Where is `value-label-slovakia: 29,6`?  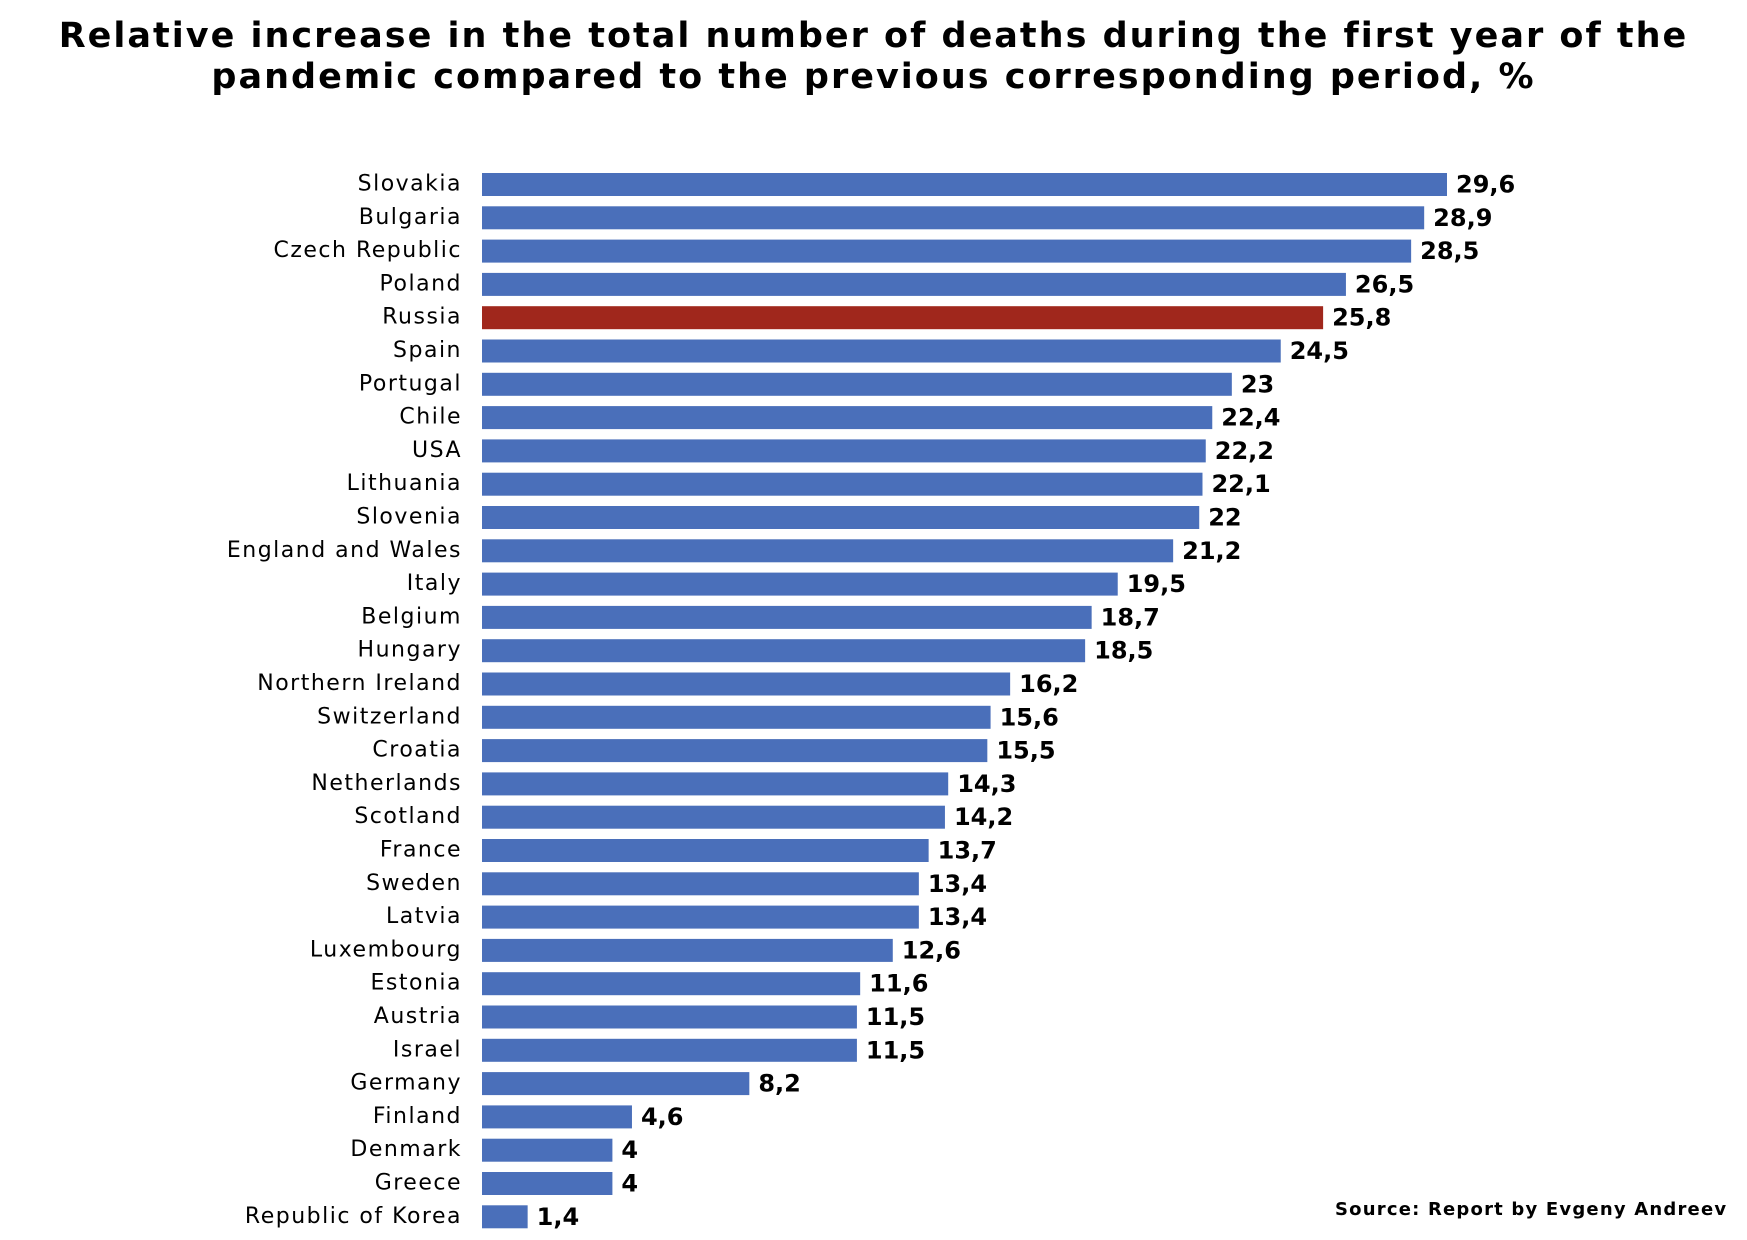 value-label-slovakia: 29,6 is located at coordinates (1485, 185).